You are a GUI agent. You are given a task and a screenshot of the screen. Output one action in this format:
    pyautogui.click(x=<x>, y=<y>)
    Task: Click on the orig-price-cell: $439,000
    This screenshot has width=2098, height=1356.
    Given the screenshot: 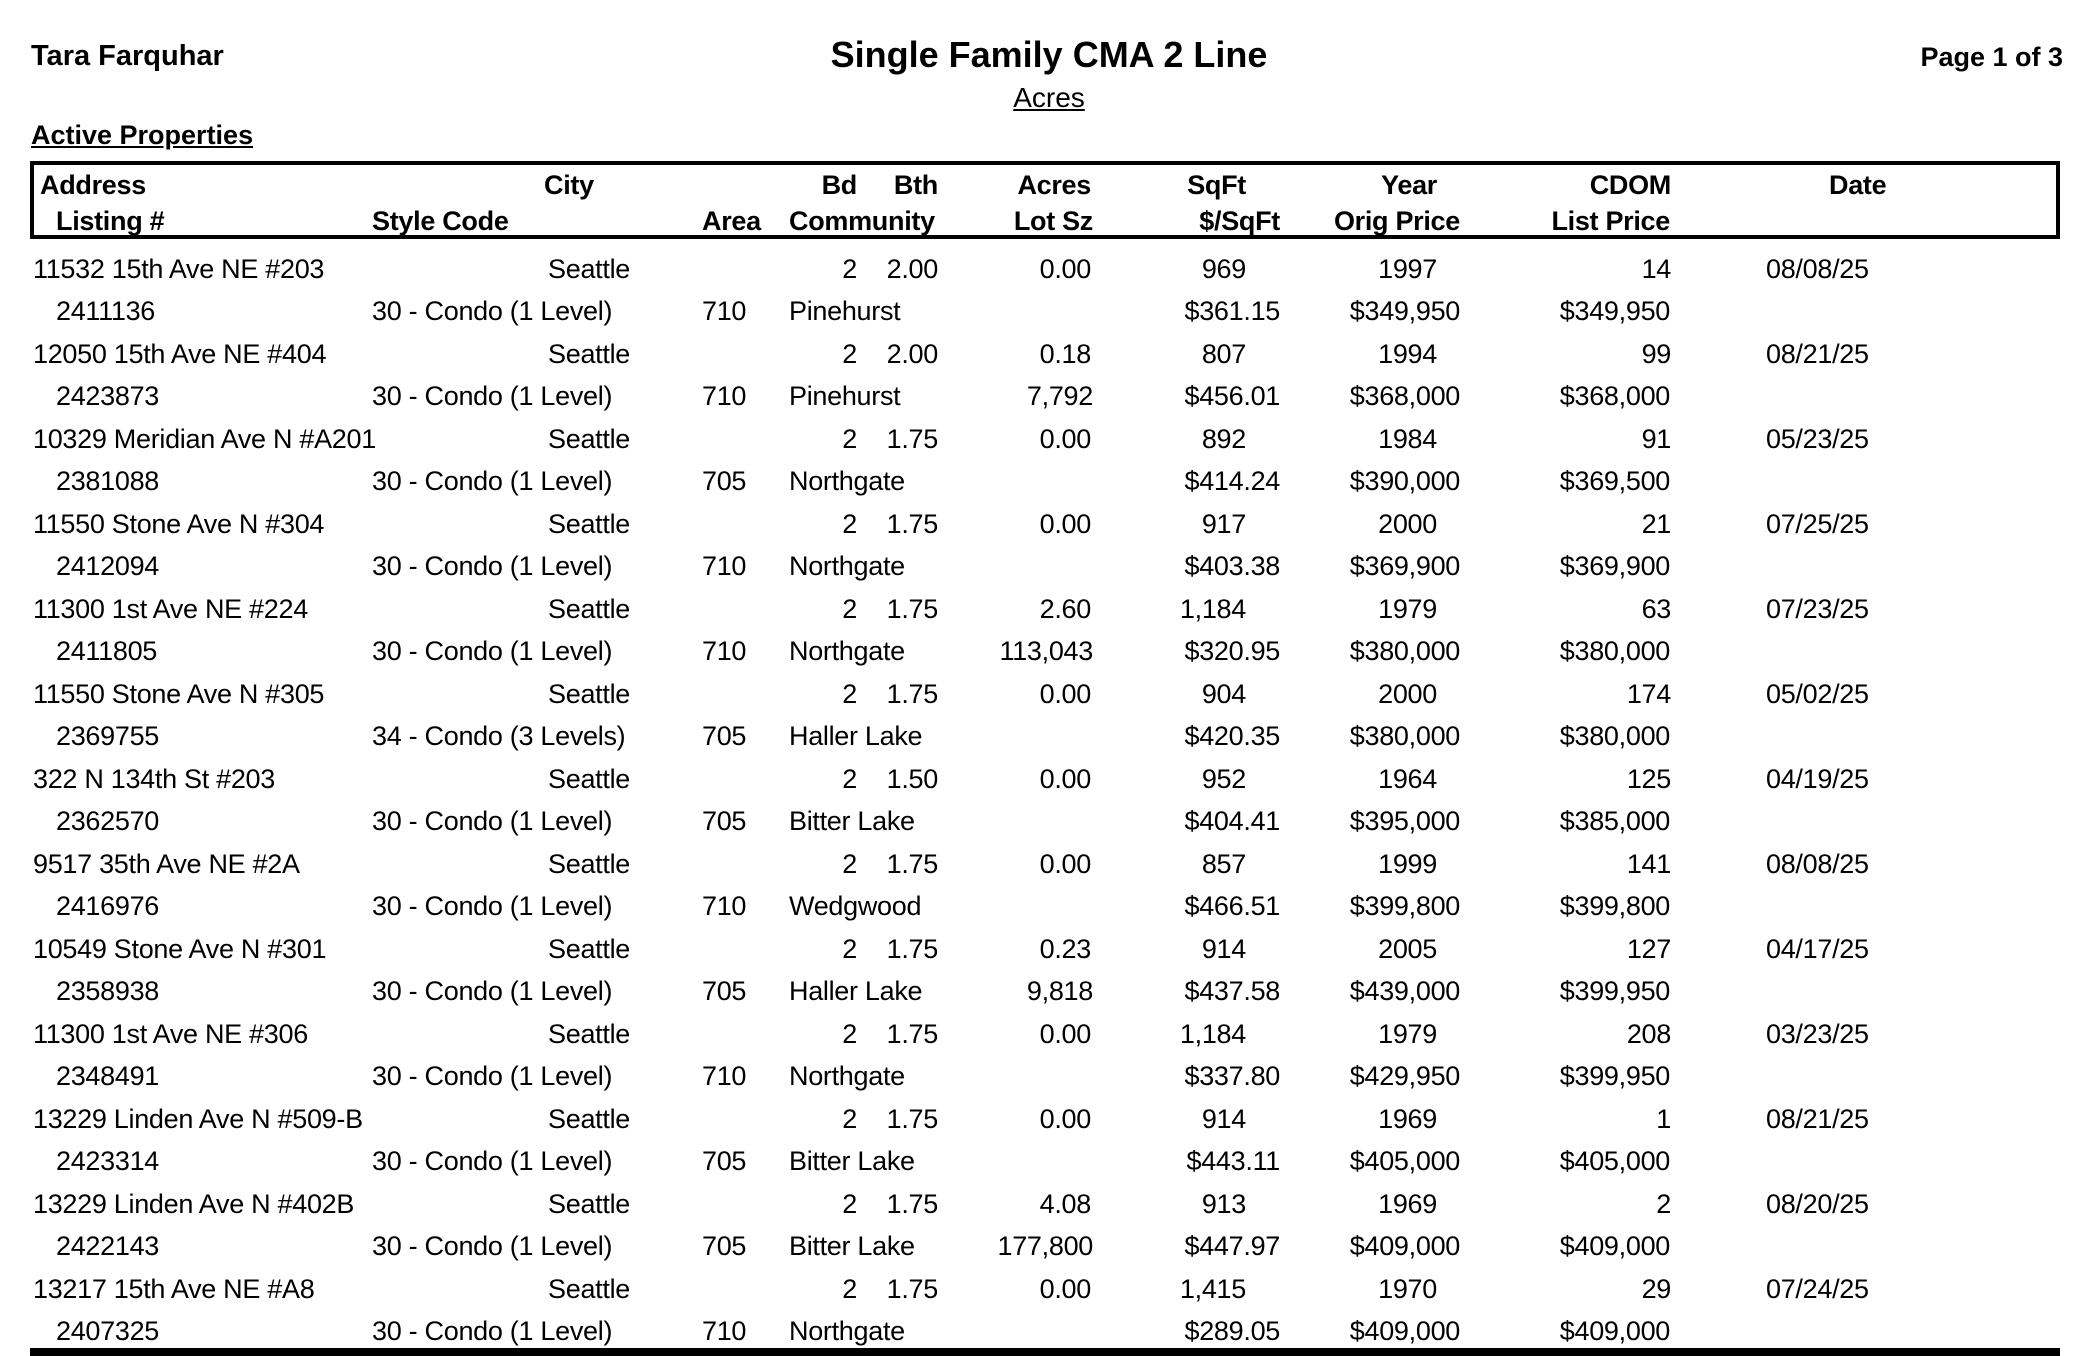 What is the action you would take?
    pyautogui.click(x=1405, y=991)
    